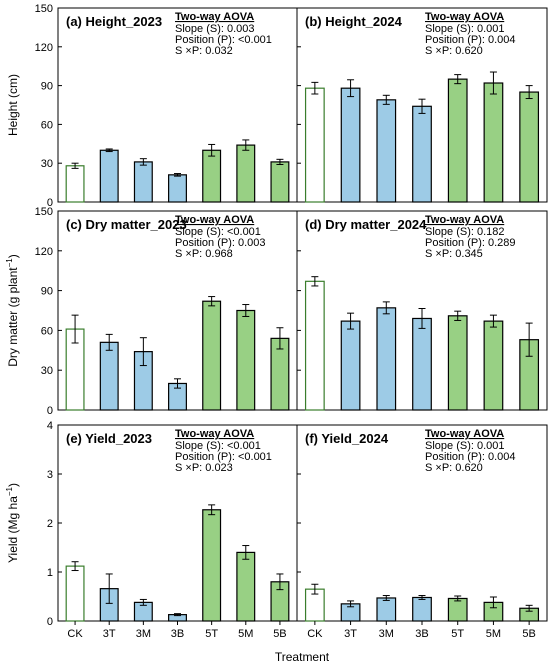  I want to click on y-tick-label: 1, so click(50, 573).